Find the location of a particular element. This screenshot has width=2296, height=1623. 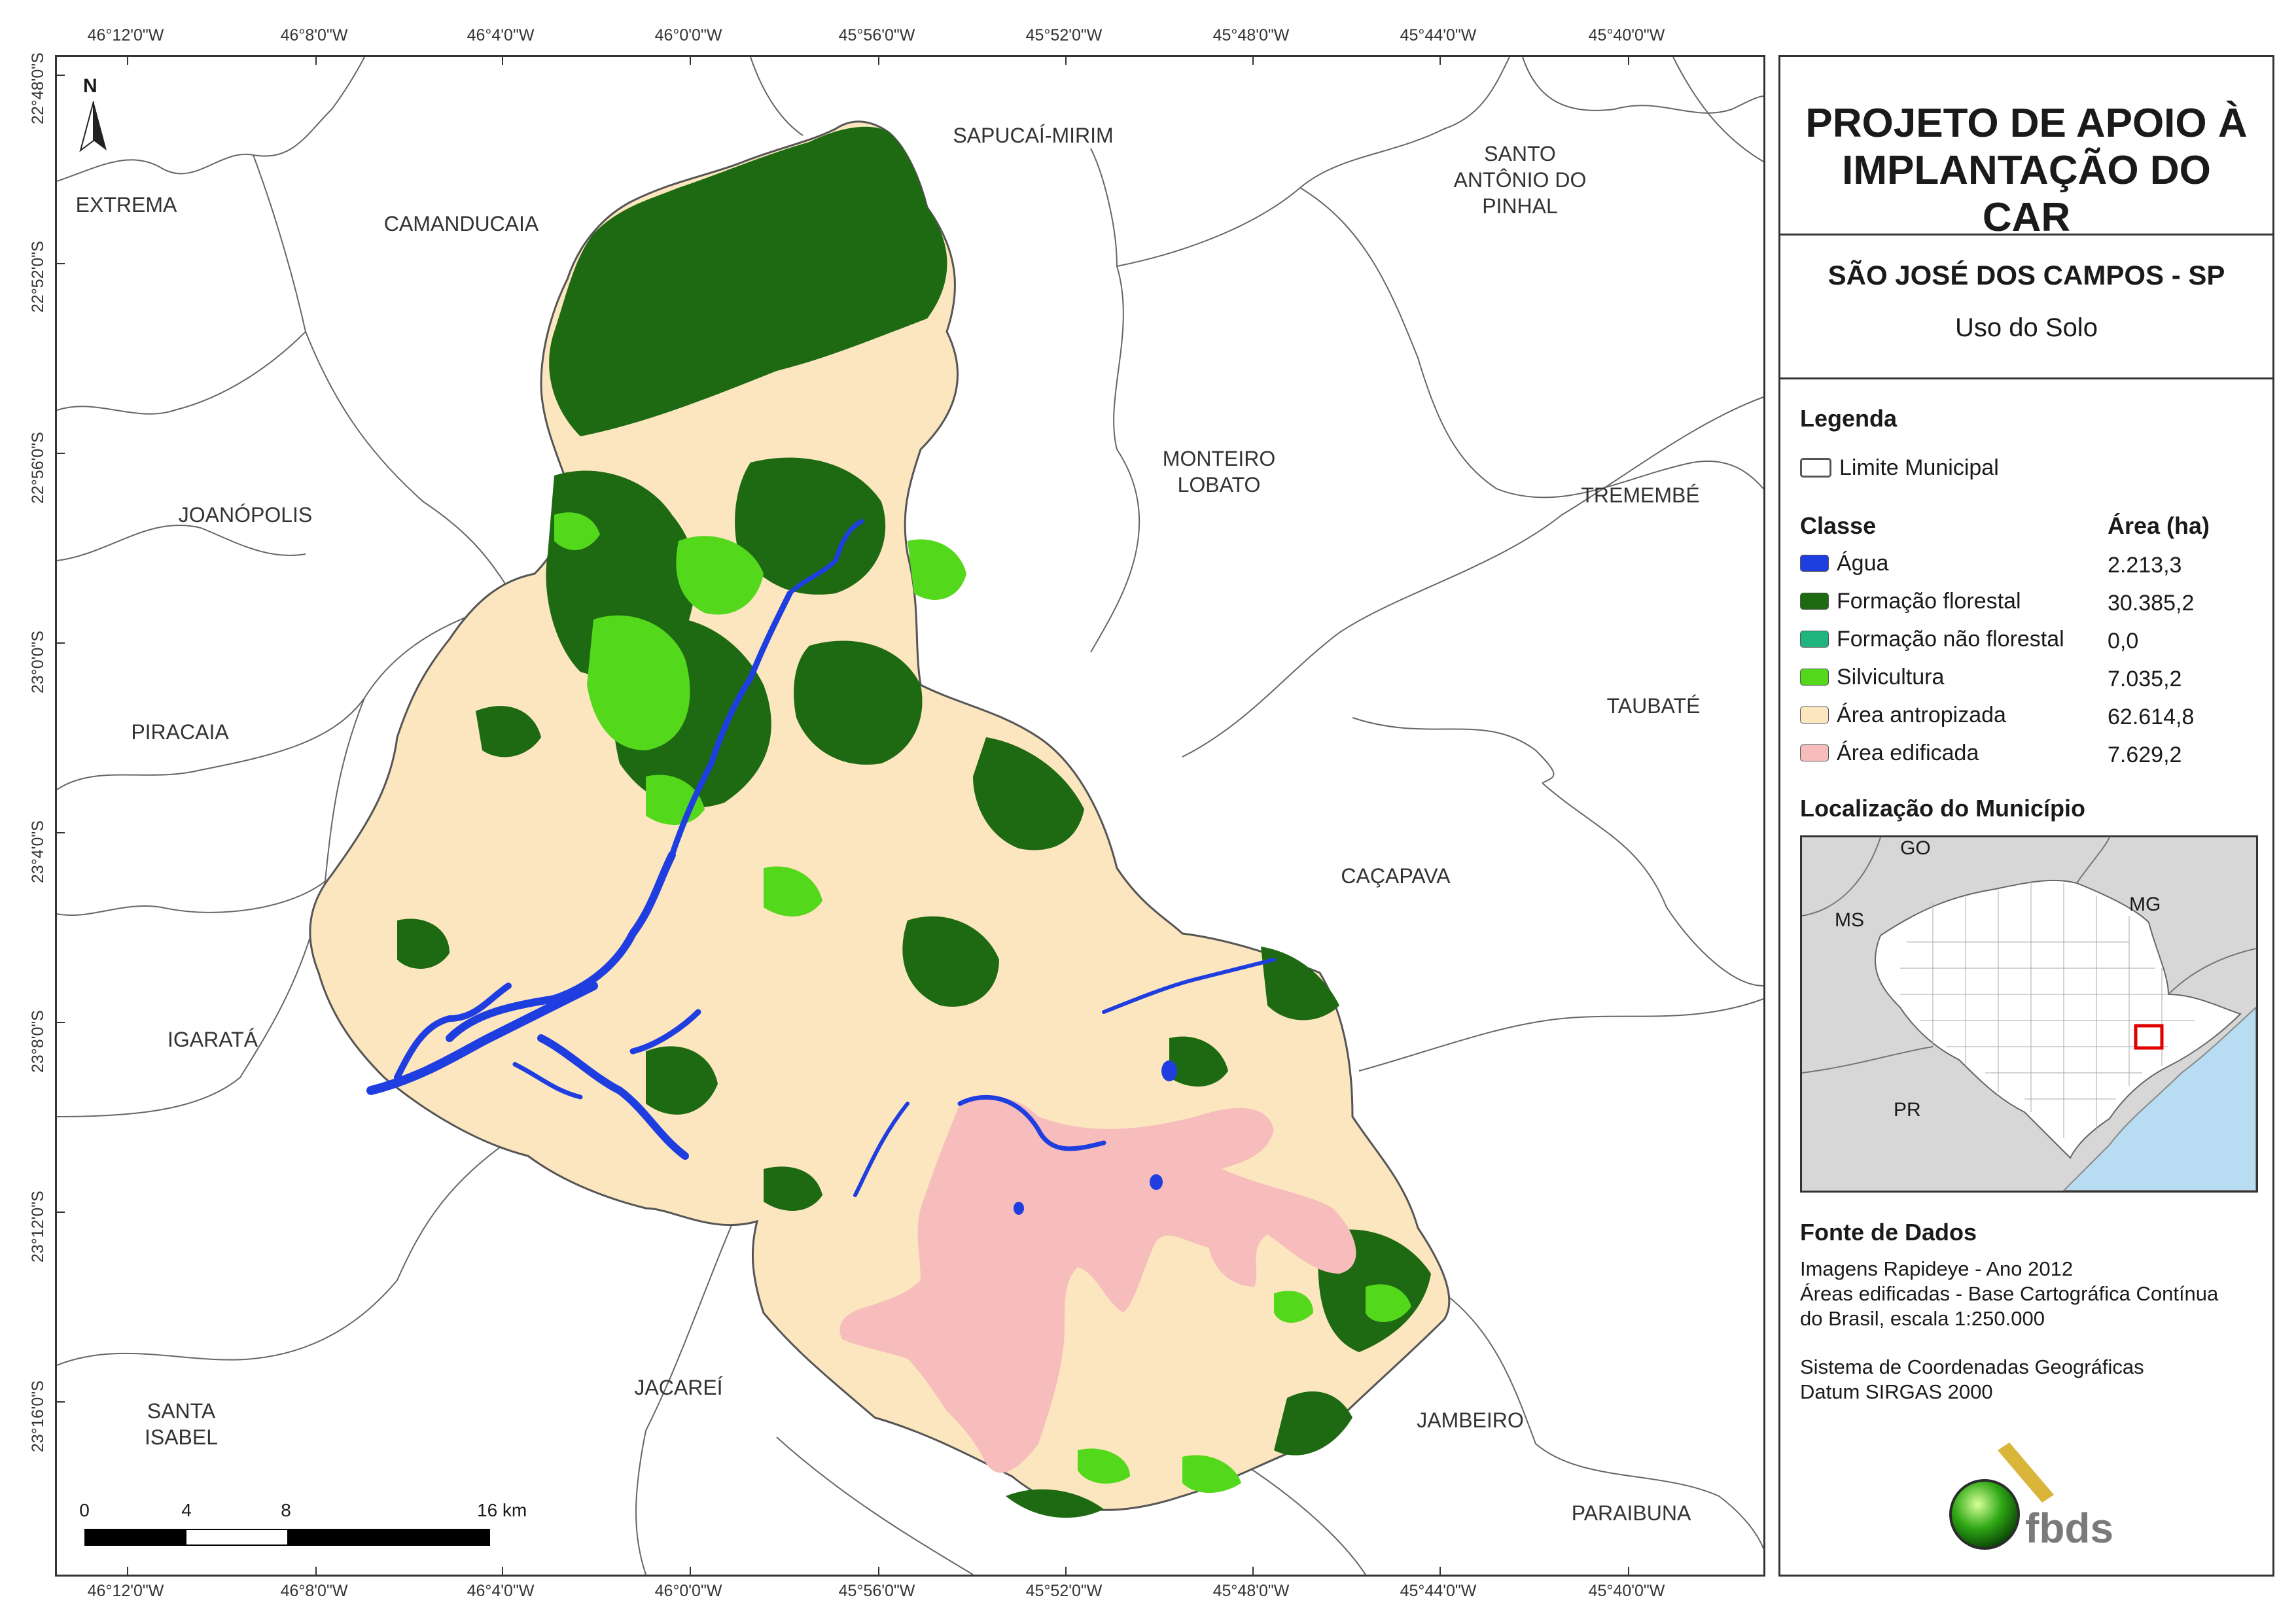

area-area-antropizada: 62.614,8 is located at coordinates (2152, 717).